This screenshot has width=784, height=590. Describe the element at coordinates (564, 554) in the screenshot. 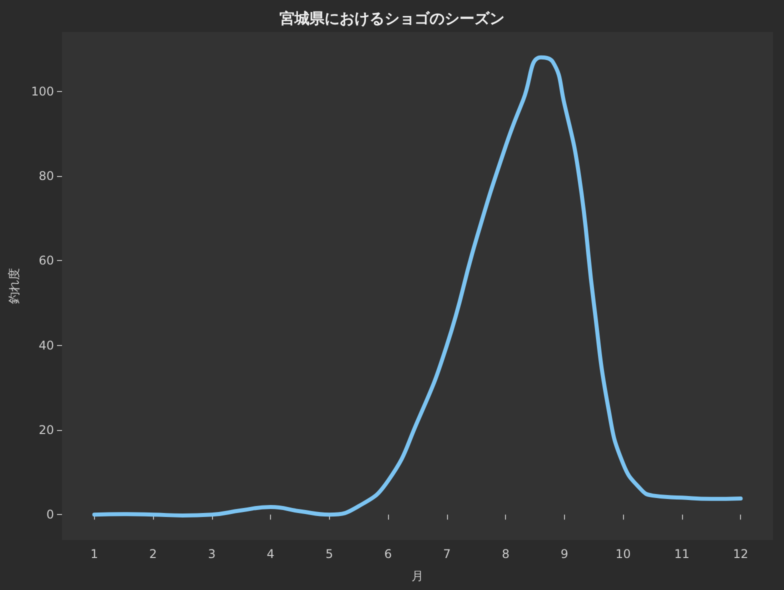

I see `x-tick-label: 9` at that location.